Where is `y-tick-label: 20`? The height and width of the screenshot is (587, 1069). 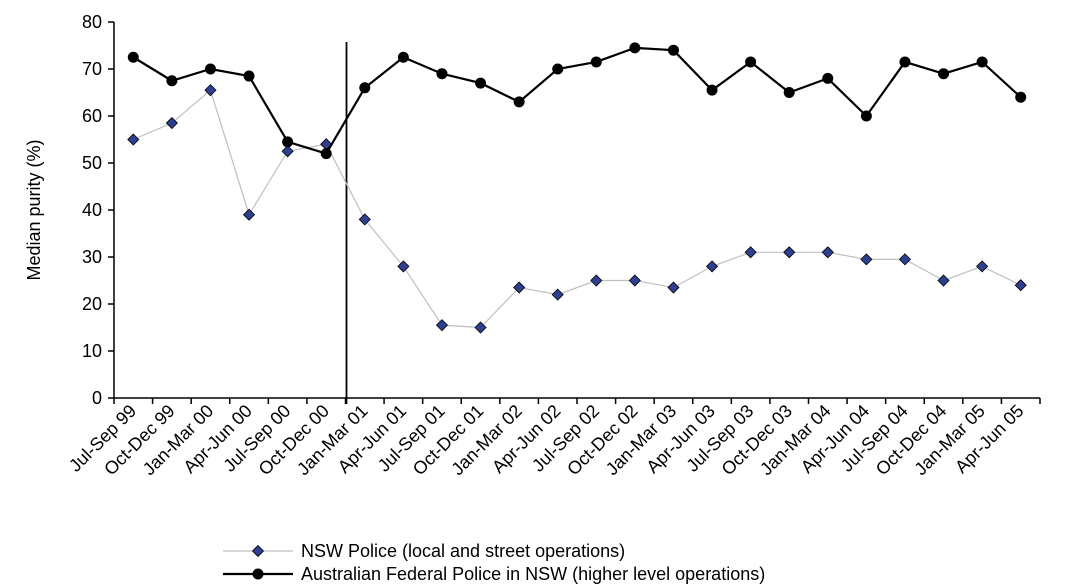 y-tick-label: 20 is located at coordinates (92, 304).